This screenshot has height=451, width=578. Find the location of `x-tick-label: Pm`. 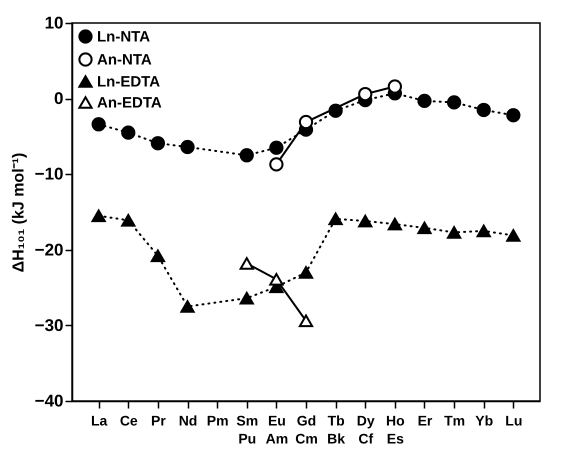

x-tick-label: Pm is located at coordinates (217, 420).